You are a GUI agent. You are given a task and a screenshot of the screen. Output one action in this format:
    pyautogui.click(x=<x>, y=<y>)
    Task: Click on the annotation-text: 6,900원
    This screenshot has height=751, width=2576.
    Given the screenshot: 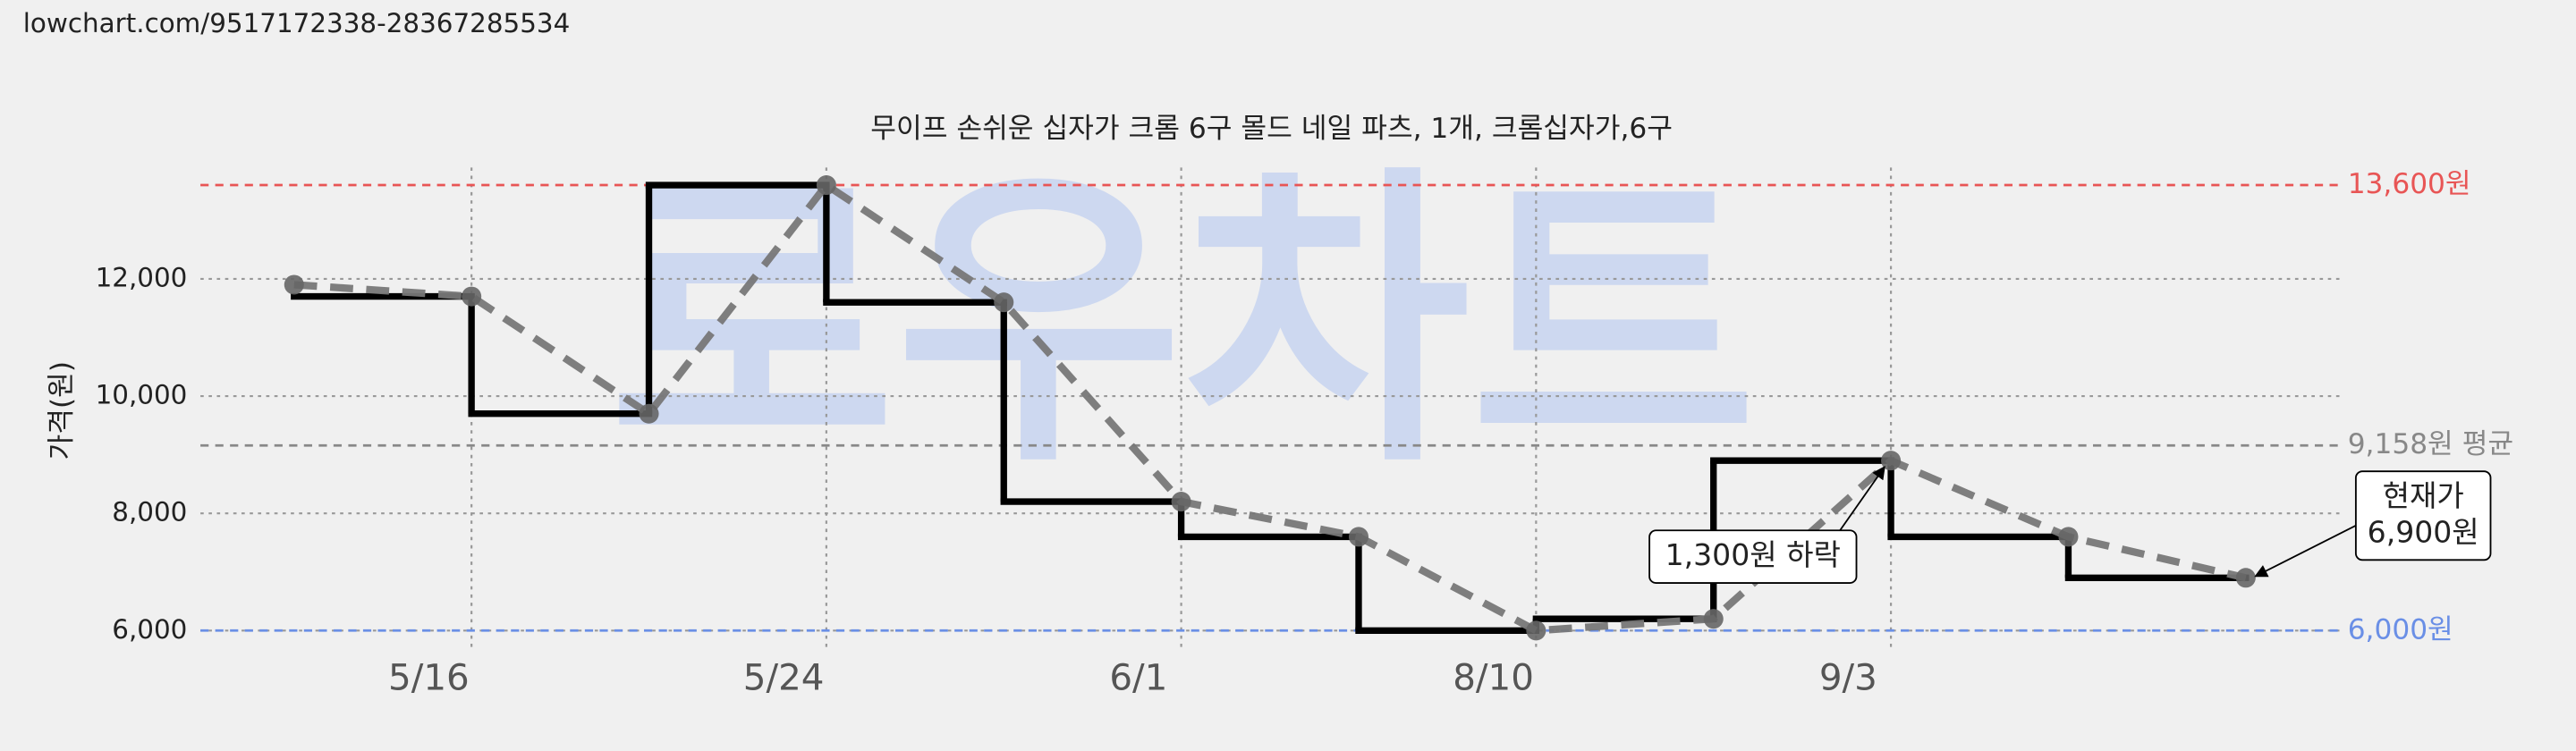 What is the action you would take?
    pyautogui.click(x=2423, y=531)
    